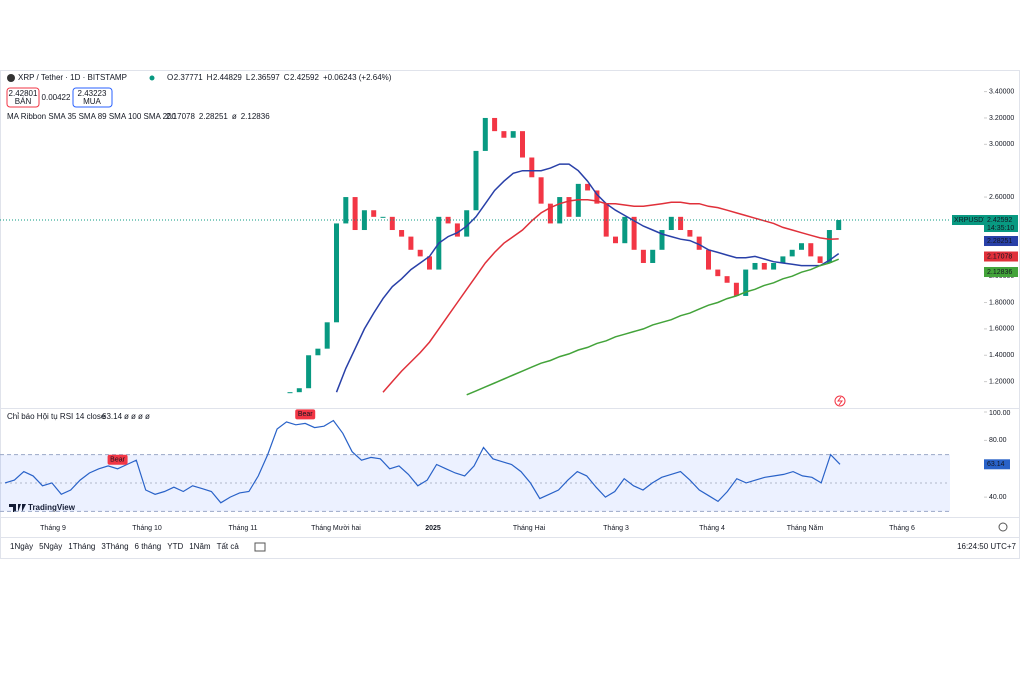 This screenshot has height=683, width=1024. Describe the element at coordinates (357, 77) in the screenshot. I see `change: +0.06243 (+2.64%)` at that location.